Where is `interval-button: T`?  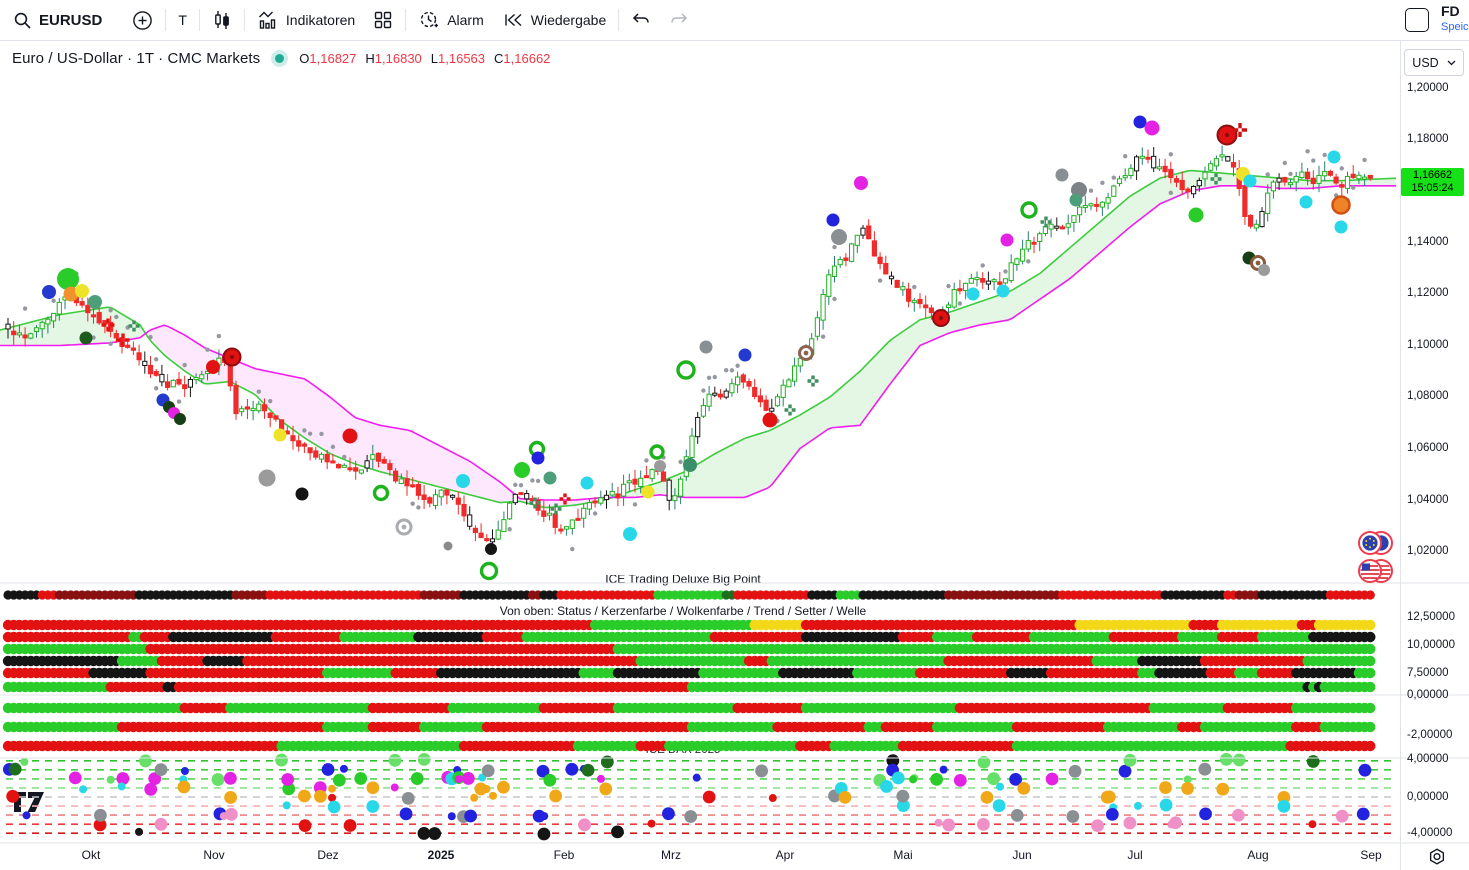
interval-button: T is located at coordinates (182, 20).